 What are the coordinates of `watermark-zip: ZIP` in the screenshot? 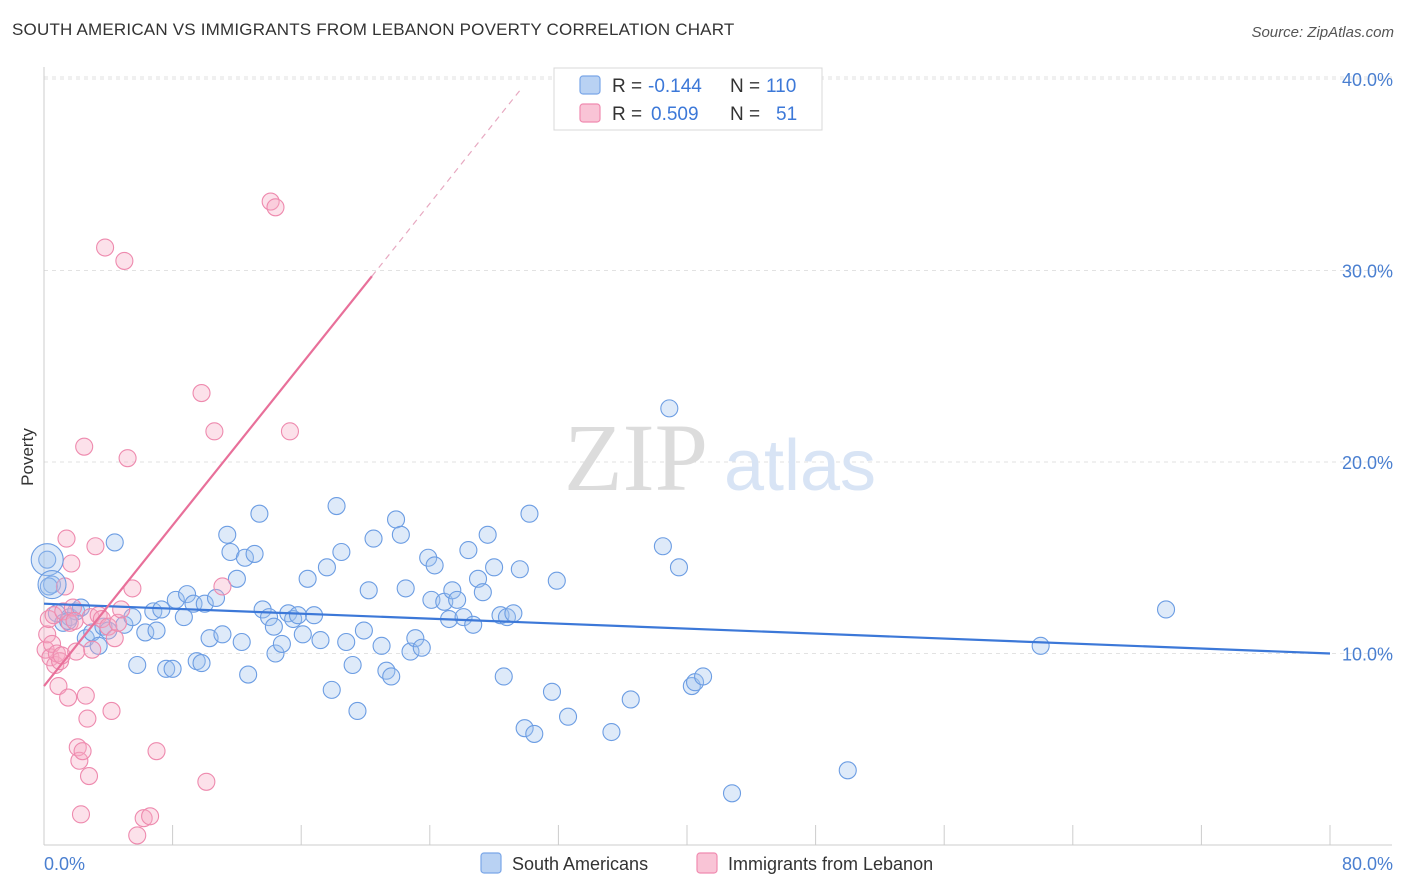 It's located at (636, 457).